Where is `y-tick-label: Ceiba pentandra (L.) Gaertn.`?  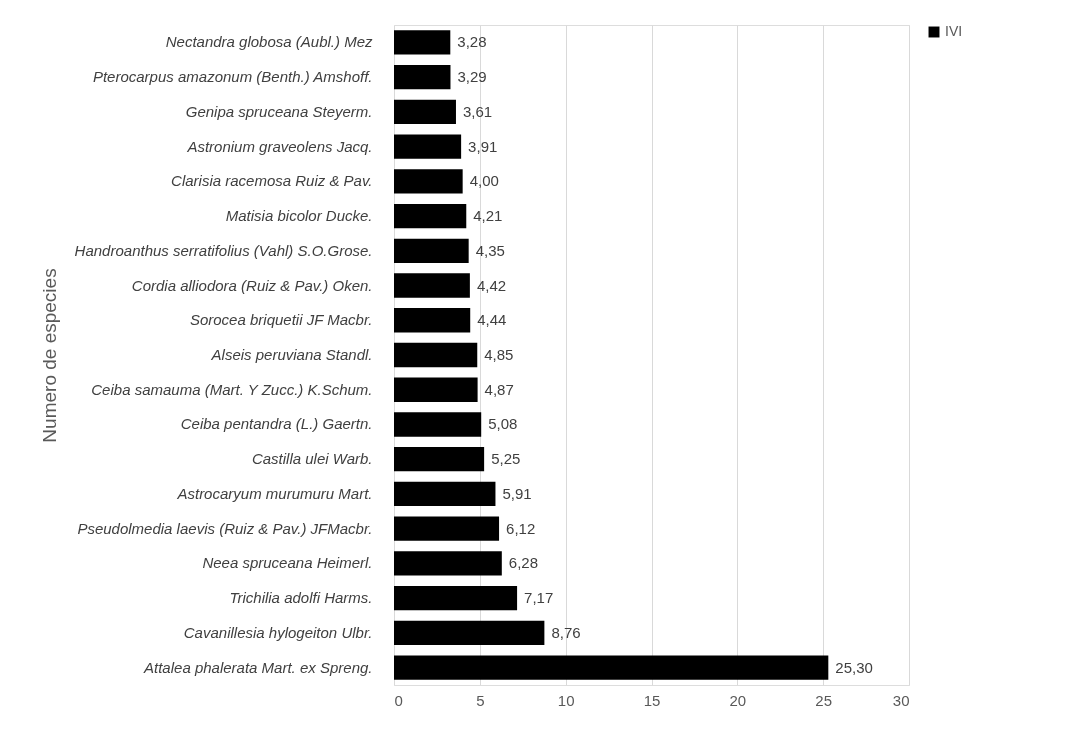
y-tick-label: Ceiba pentandra (L.) Gaertn. is located at coordinates (276, 424).